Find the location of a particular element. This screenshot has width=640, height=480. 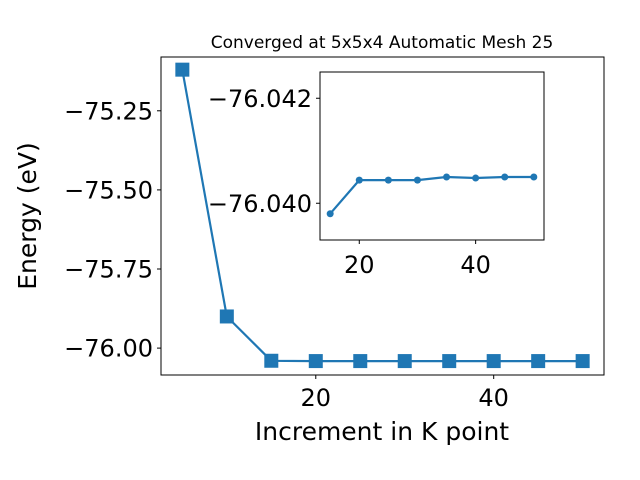

chart-title: Converged at 5x5x4 Automatic Mesh 25 is located at coordinates (382, 43).